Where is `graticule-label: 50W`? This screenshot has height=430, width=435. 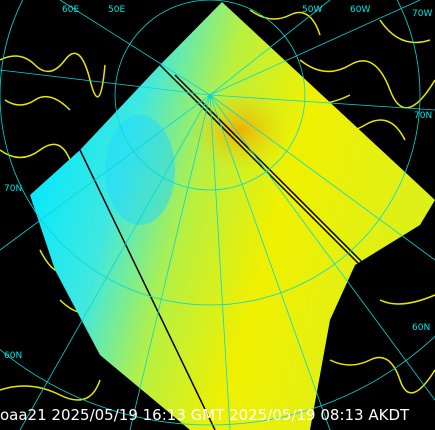
graticule-label: 50W is located at coordinates (312, 10).